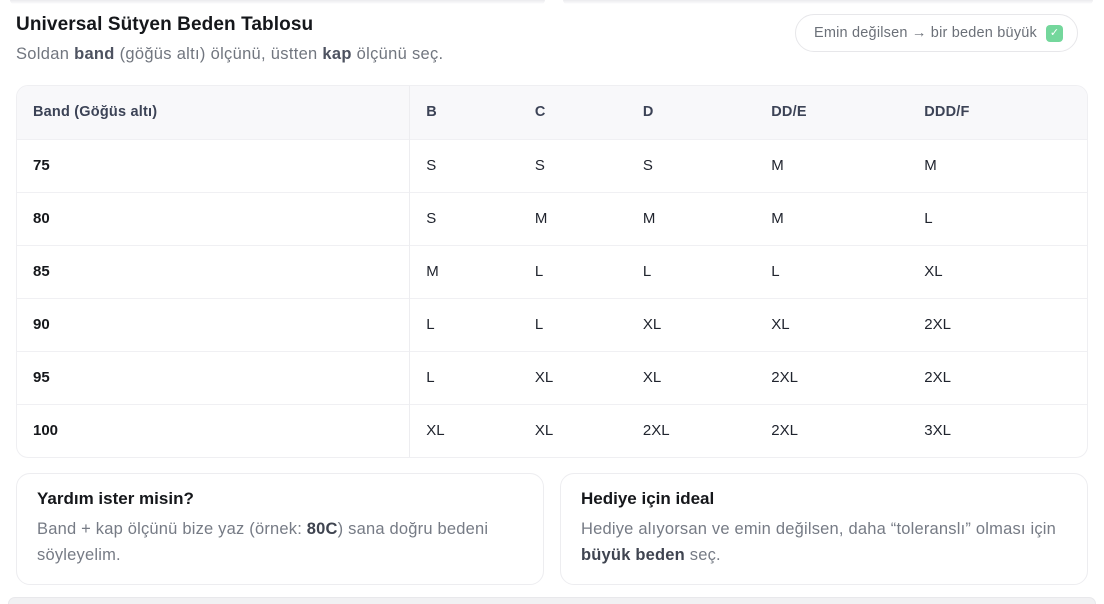 Image resolution: width=1104 pixels, height=604 pixels. What do you see at coordinates (214, 271) in the screenshot?
I see `band-cell: 85` at bounding box center [214, 271].